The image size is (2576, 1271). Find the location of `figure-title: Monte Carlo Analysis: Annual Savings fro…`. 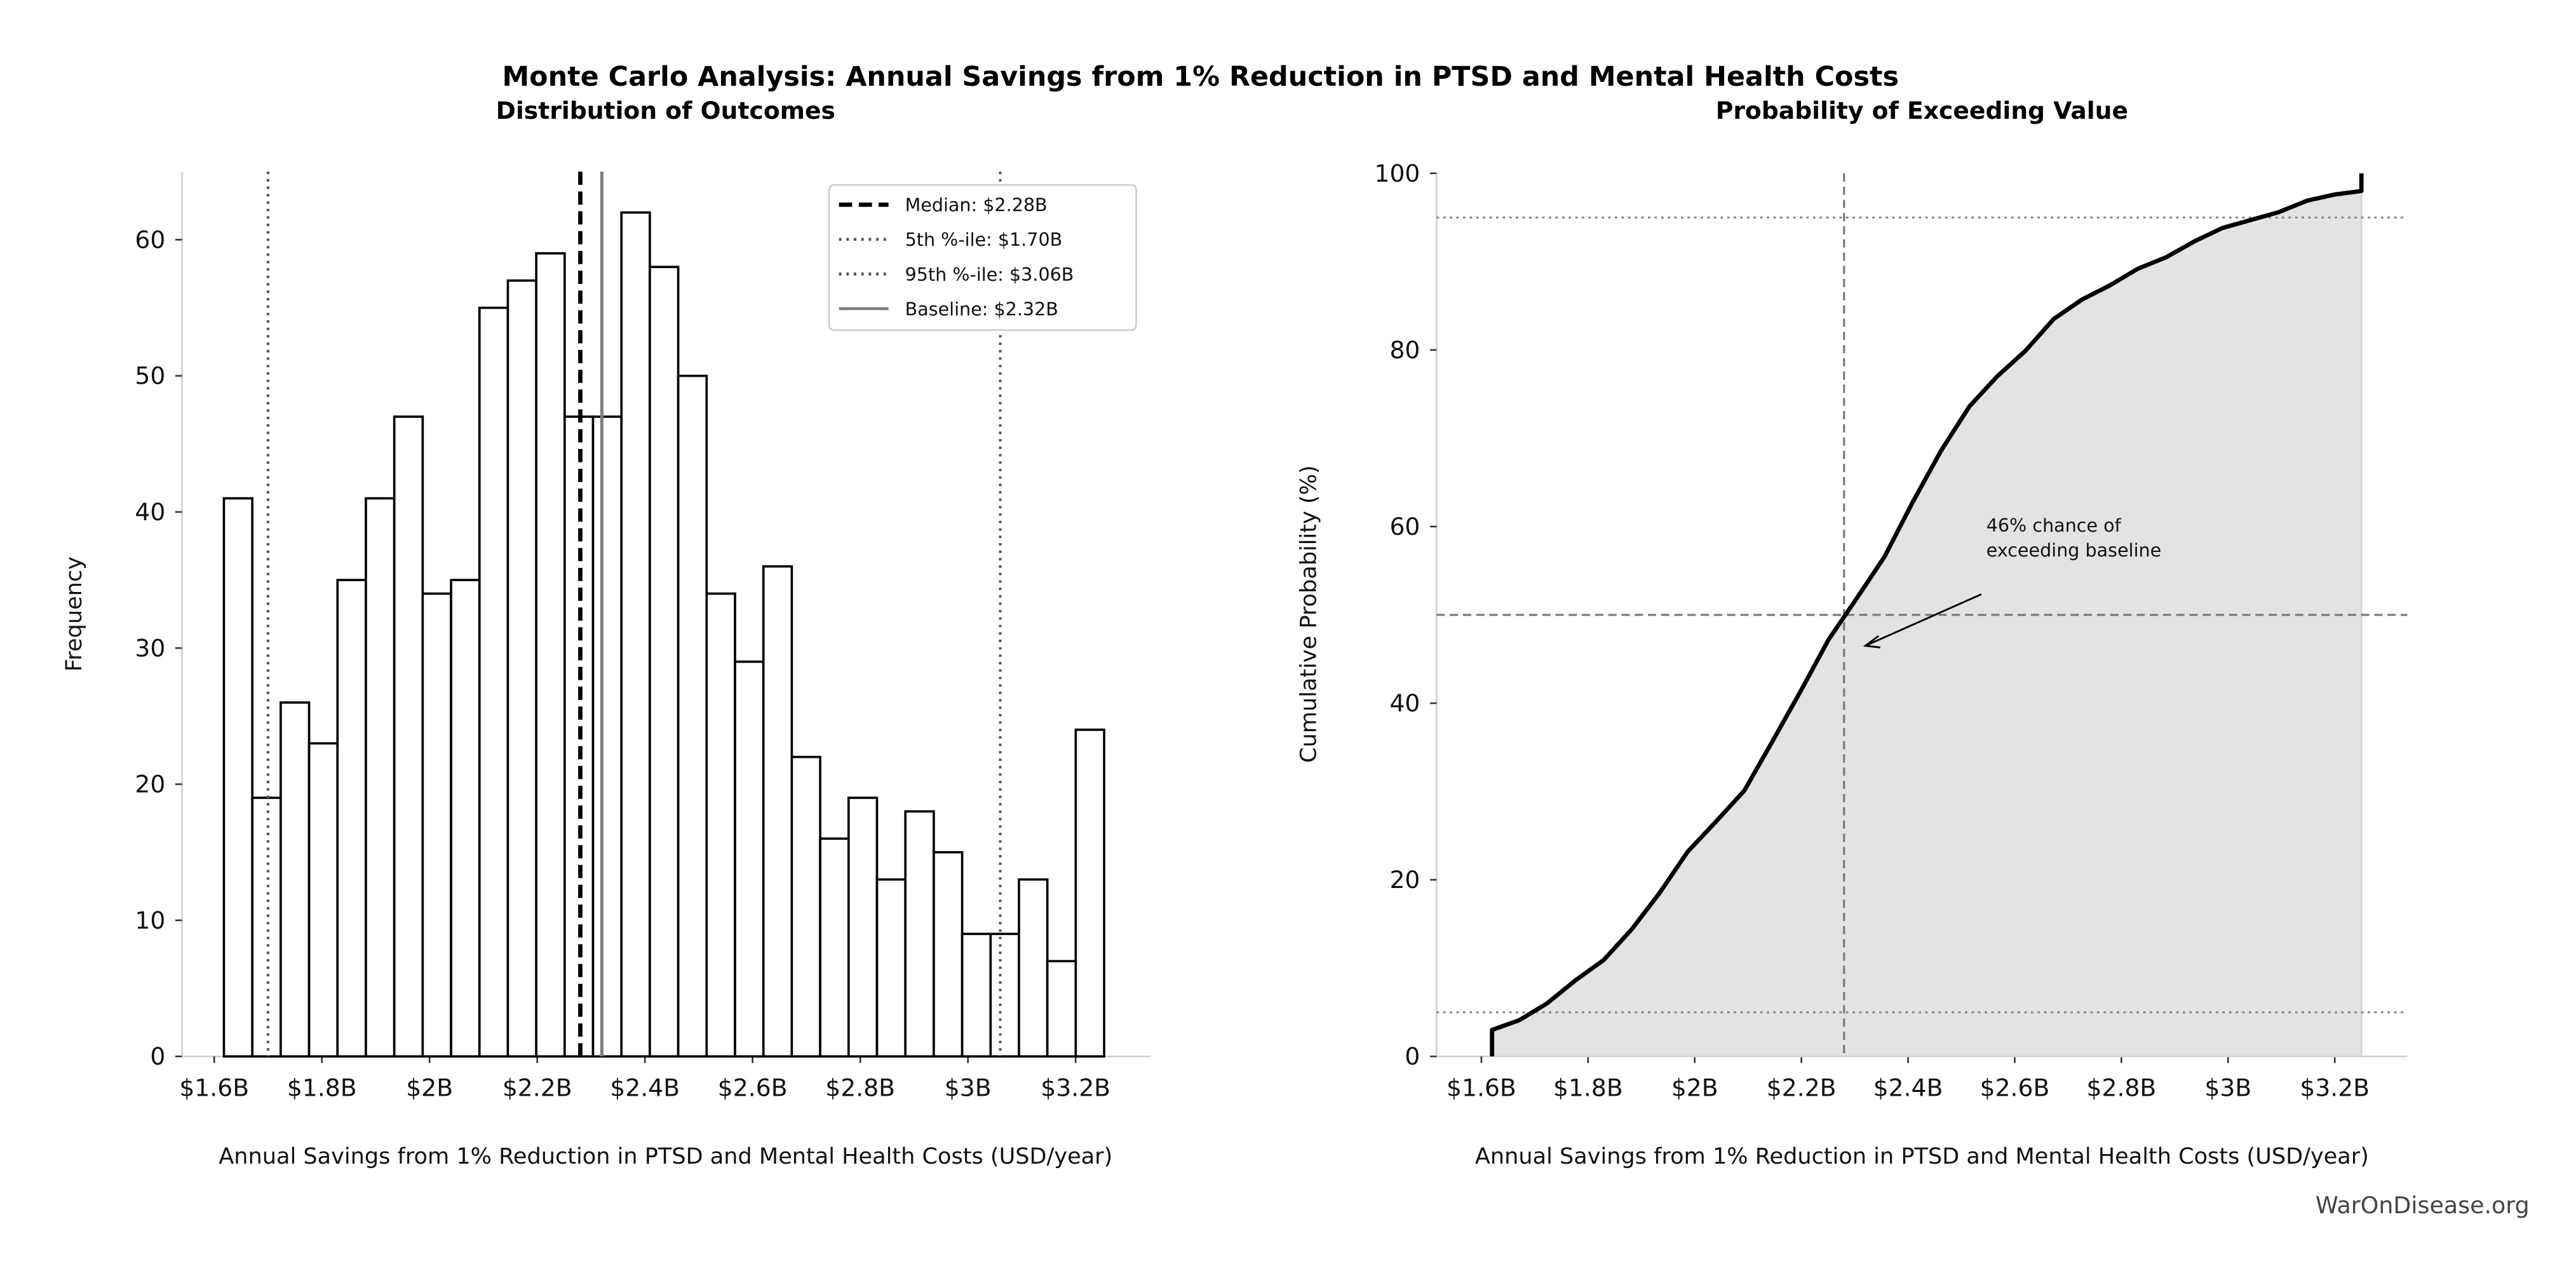

figure-title: Monte Carlo Analysis: Annual Savings fro… is located at coordinates (1200, 77).